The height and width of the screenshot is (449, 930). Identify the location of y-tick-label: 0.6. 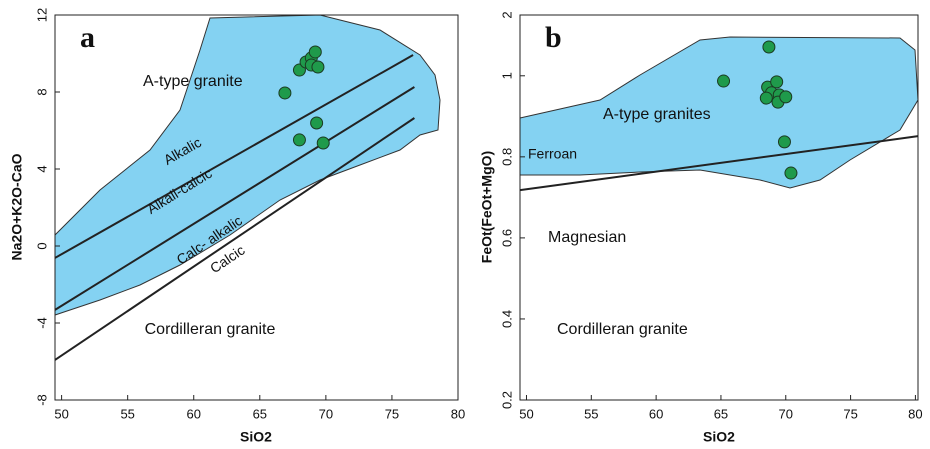
(506, 238).